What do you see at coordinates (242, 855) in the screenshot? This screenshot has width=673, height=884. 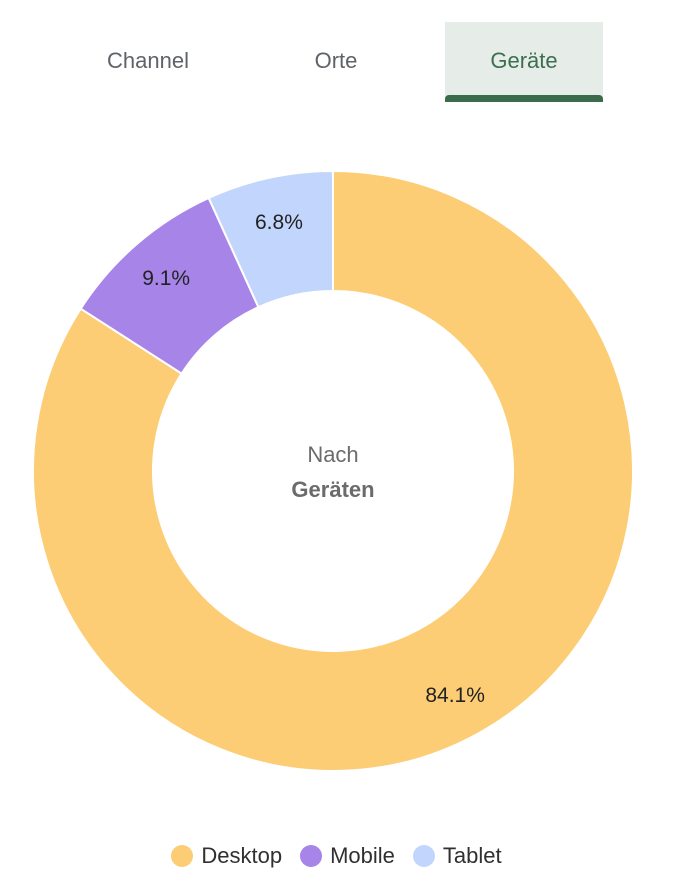 I see `legend-label: Desktop` at bounding box center [242, 855].